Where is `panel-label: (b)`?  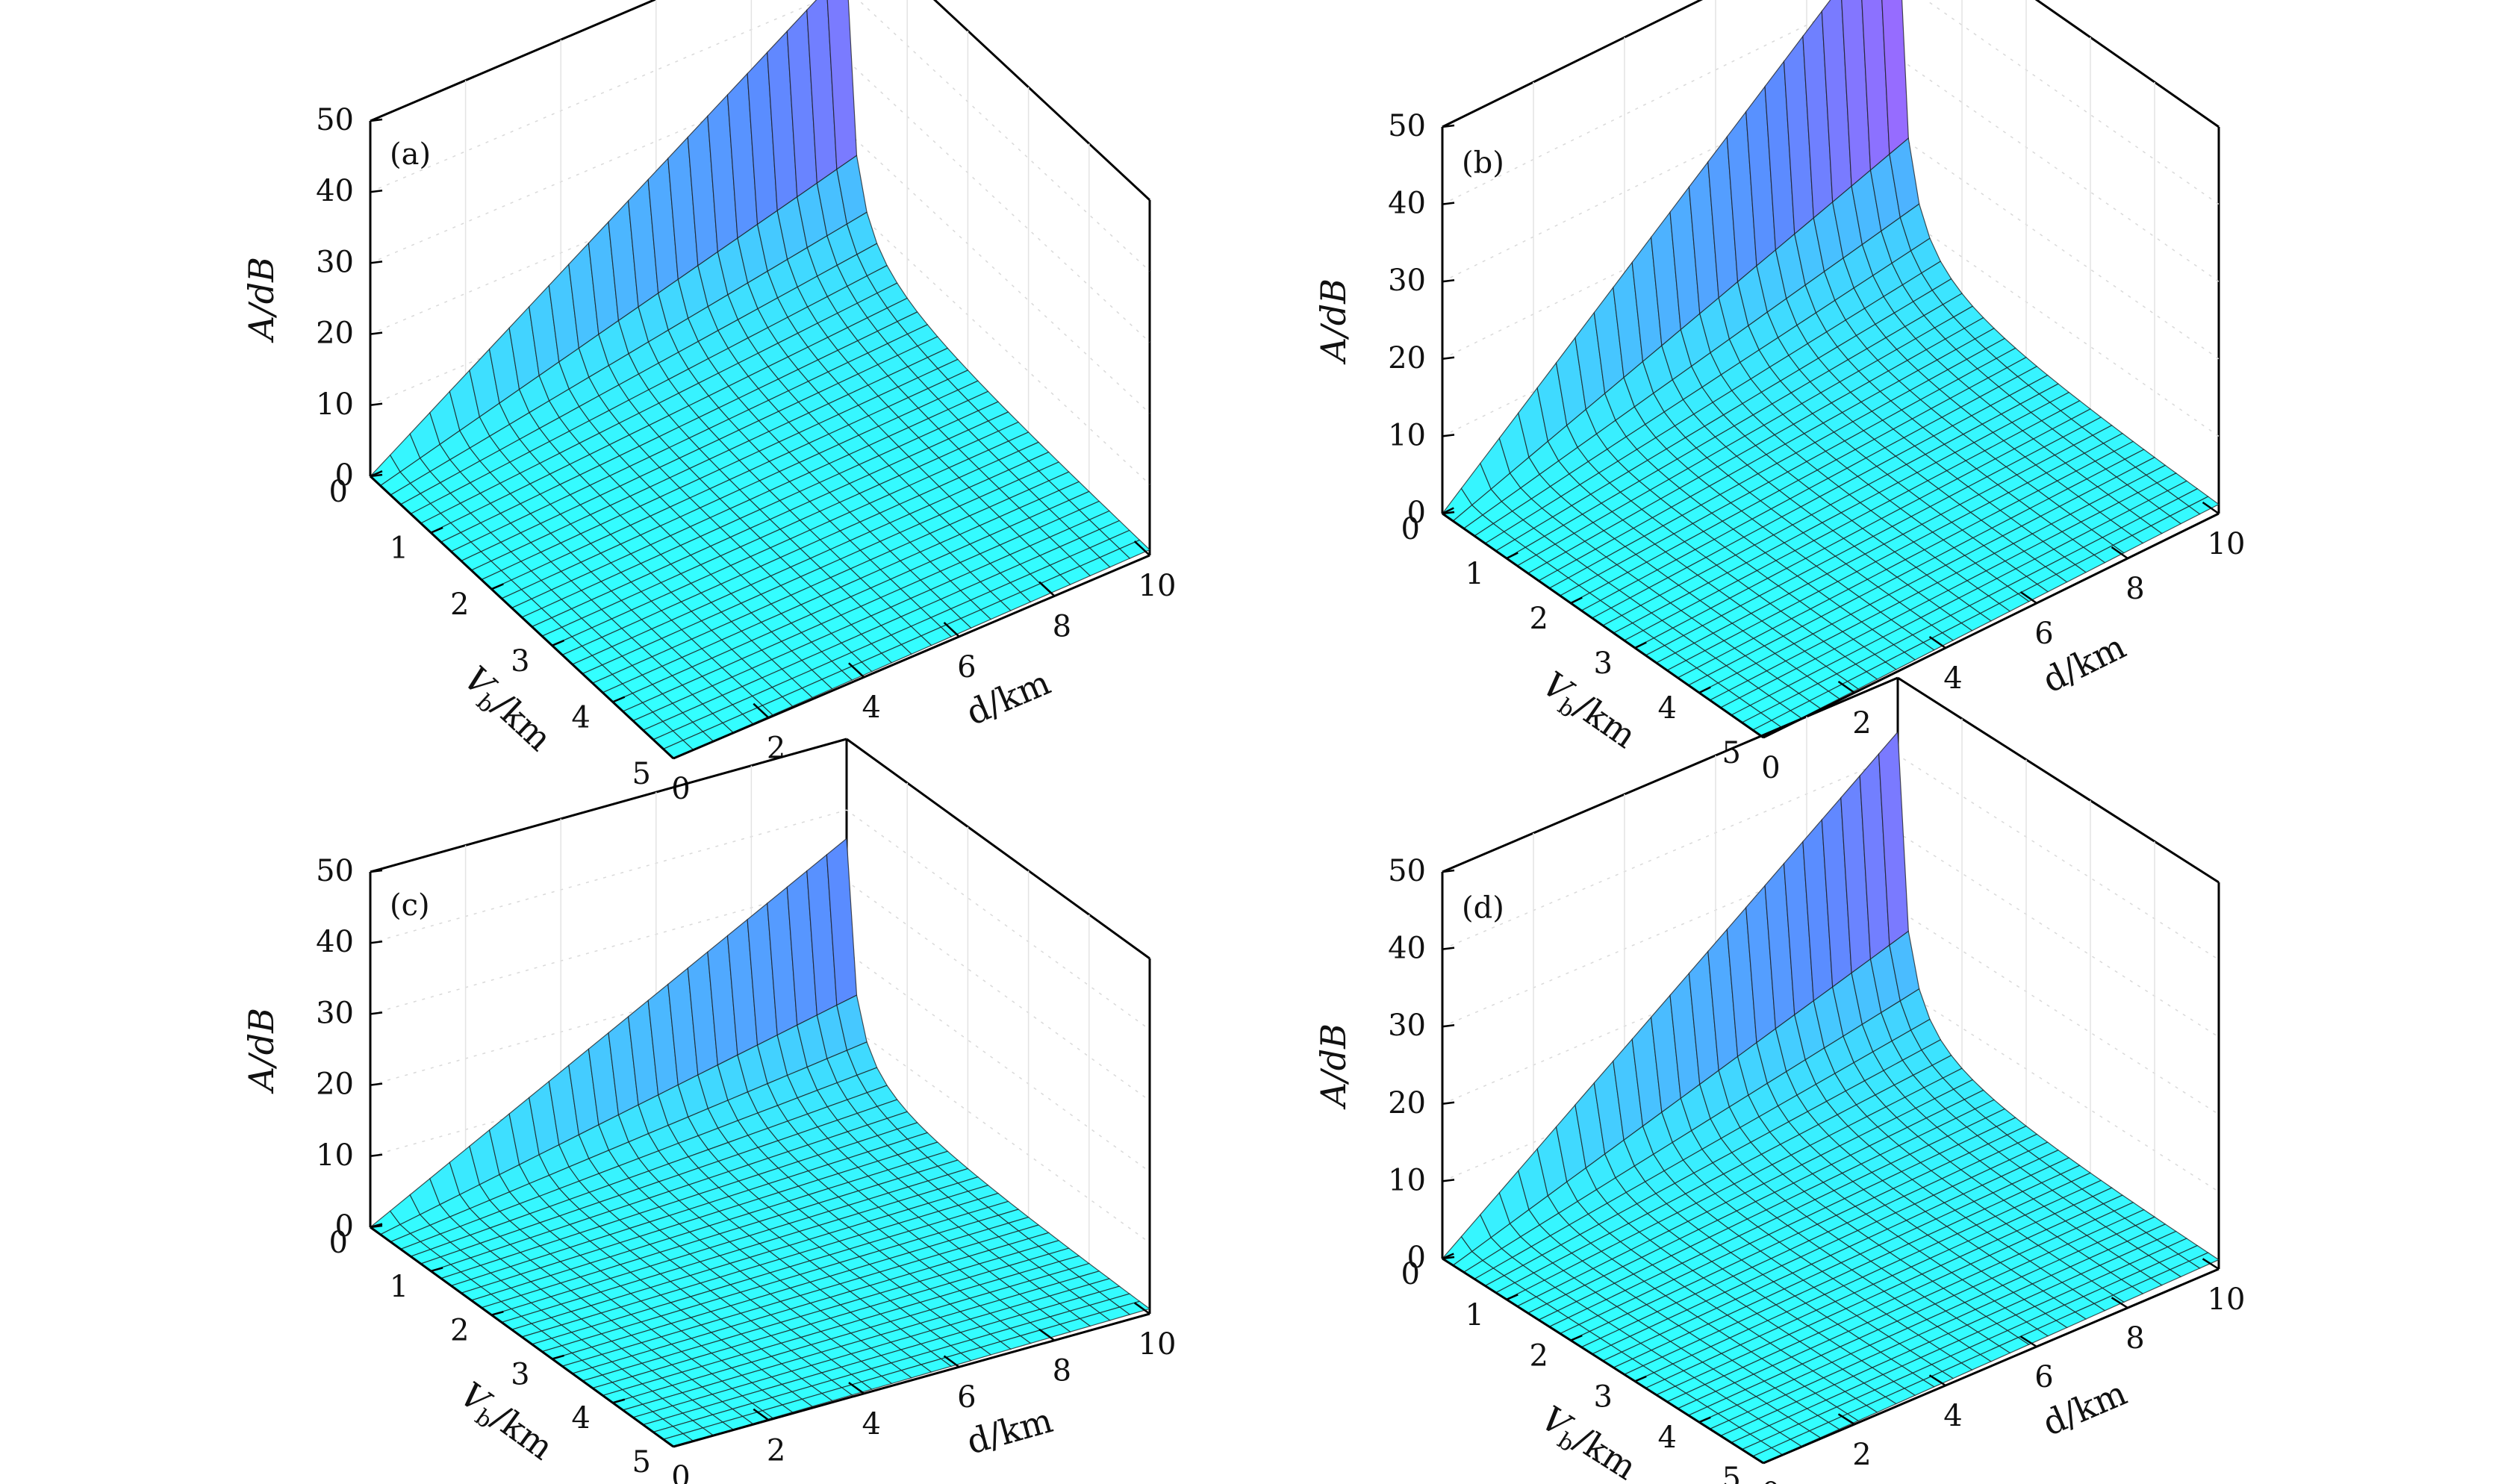
panel-label: (b) is located at coordinates (1483, 163).